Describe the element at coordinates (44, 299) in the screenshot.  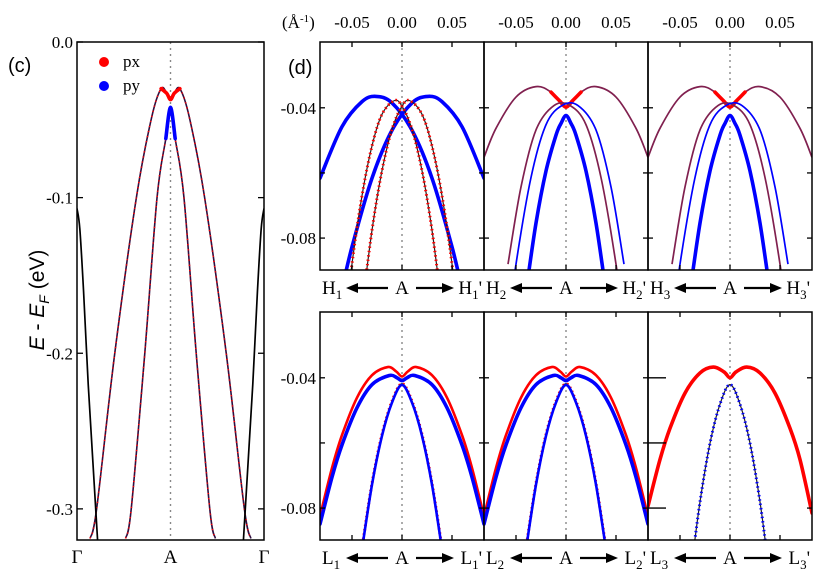
I see `y-axis-label-part: F` at that location.